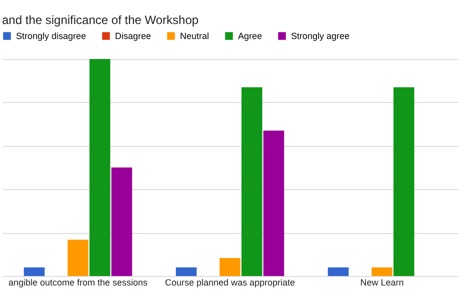 The width and height of the screenshot is (460, 295). I want to click on x-tick-label: New Learn, so click(382, 283).